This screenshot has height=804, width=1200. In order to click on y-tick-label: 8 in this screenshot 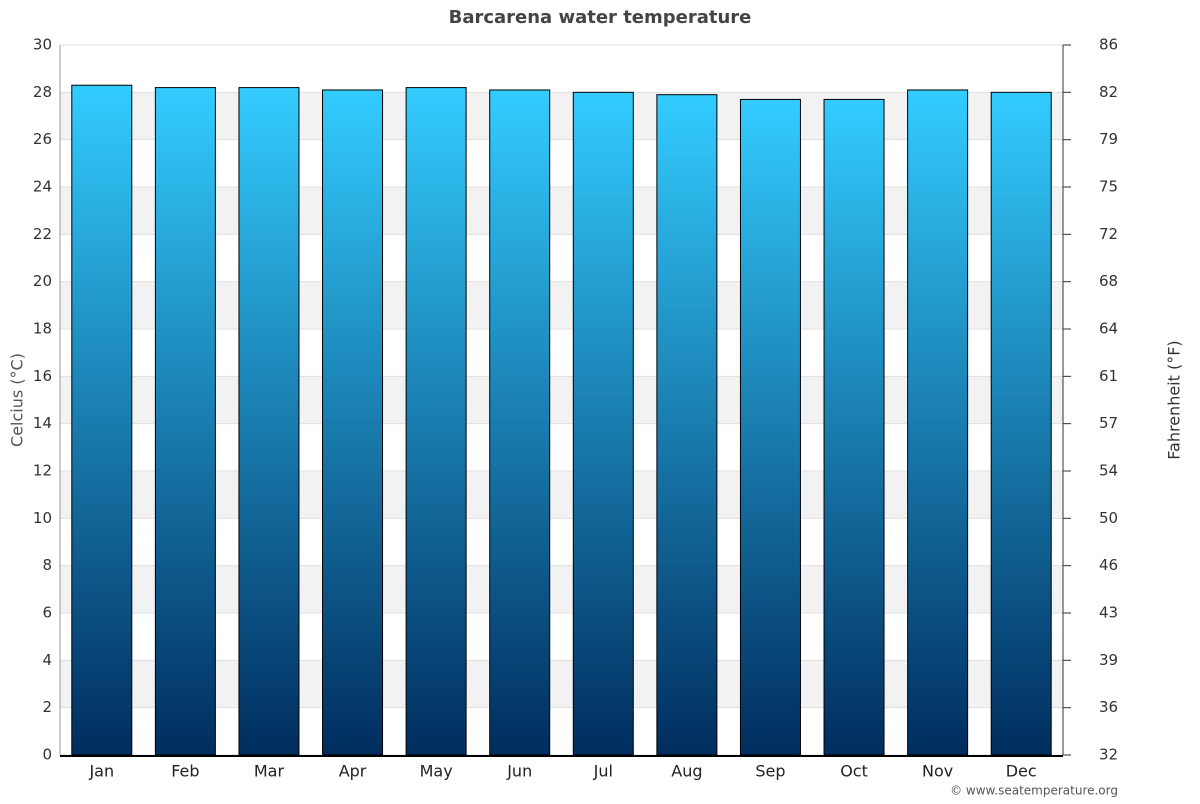, I will do `click(47, 565)`.